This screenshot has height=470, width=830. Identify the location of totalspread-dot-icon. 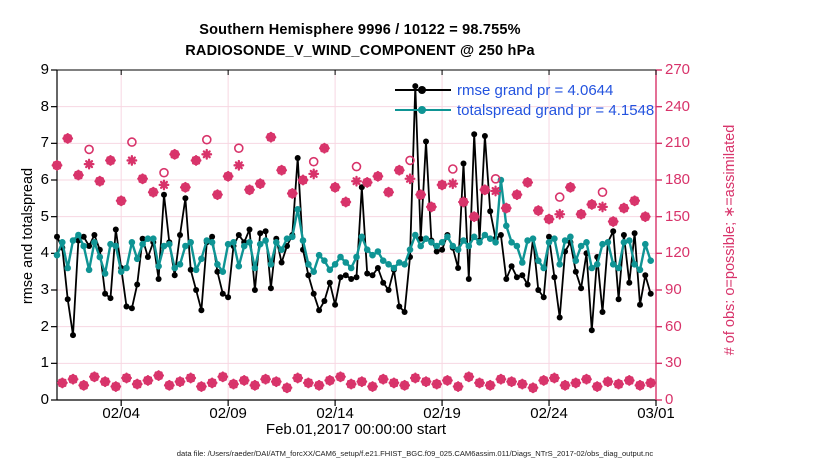
(422, 110).